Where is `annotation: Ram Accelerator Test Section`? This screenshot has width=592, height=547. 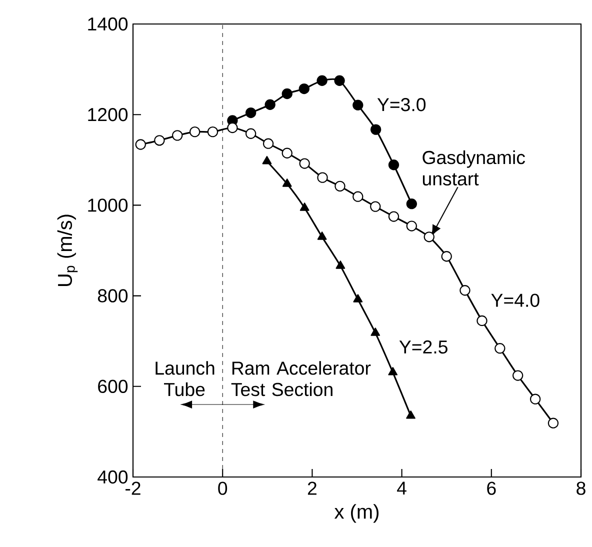
annotation: Ram Accelerator Test Section is located at coordinates (301, 378).